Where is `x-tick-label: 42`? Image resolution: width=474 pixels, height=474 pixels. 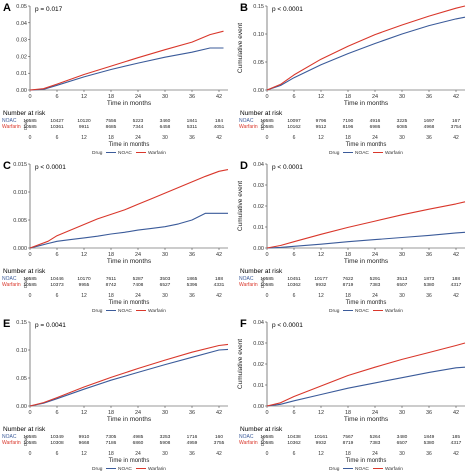
x-tick-label: 42 is located at coordinates (219, 97).